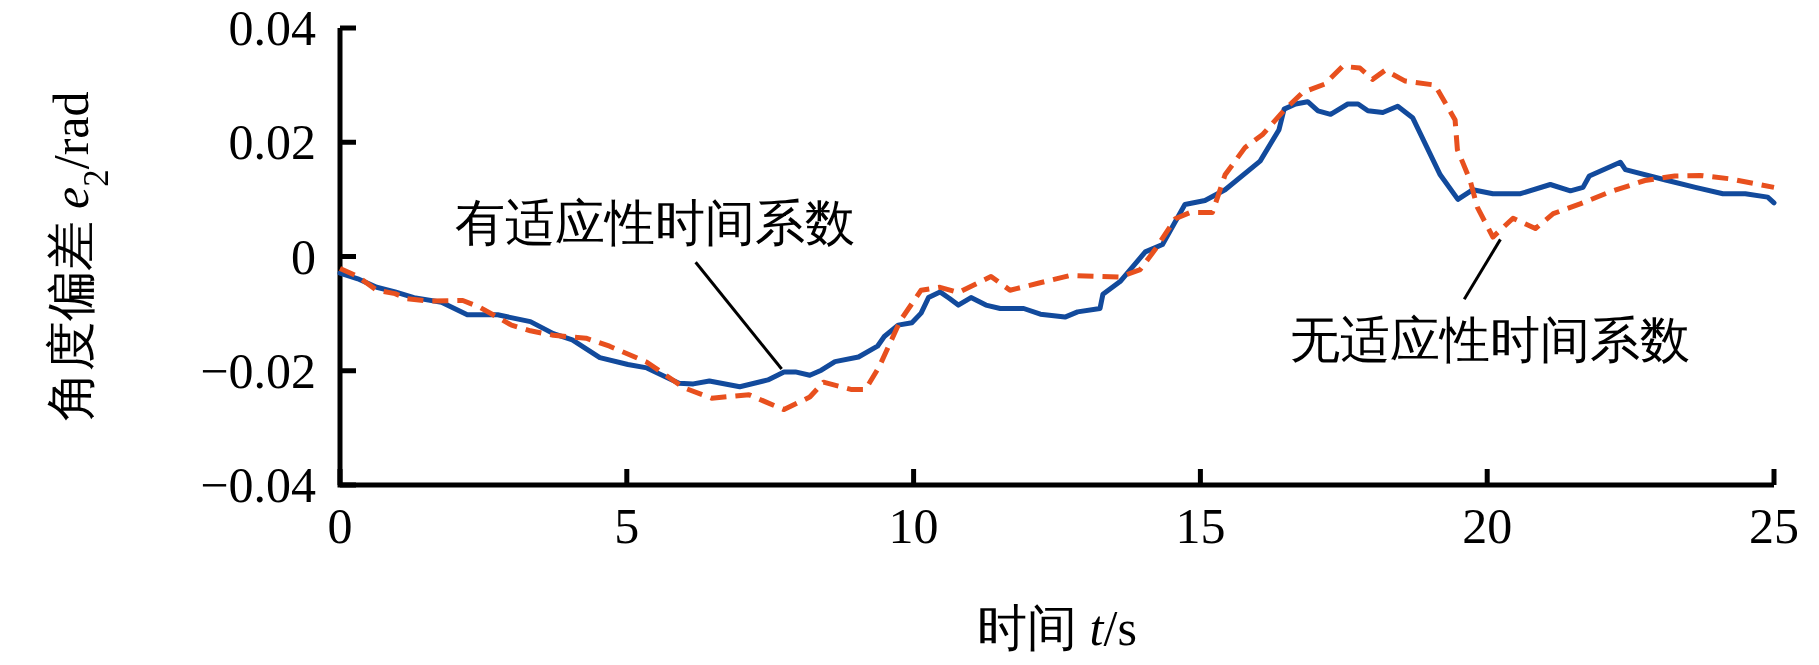 Image resolution: width=1819 pixels, height=665 pixels. Describe the element at coordinates (272, 142) in the screenshot. I see `y-tick-label: 0.02` at that location.